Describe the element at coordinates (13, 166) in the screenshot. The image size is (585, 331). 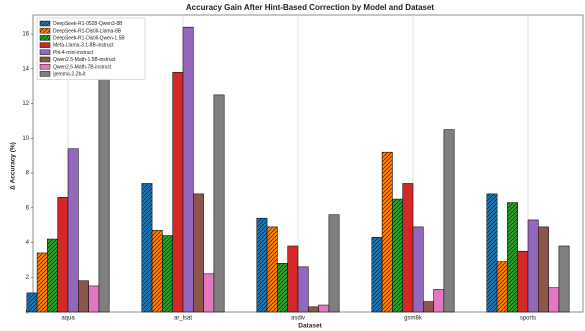
I see `y-axis-label: Δ Accuracy (%)` at that location.